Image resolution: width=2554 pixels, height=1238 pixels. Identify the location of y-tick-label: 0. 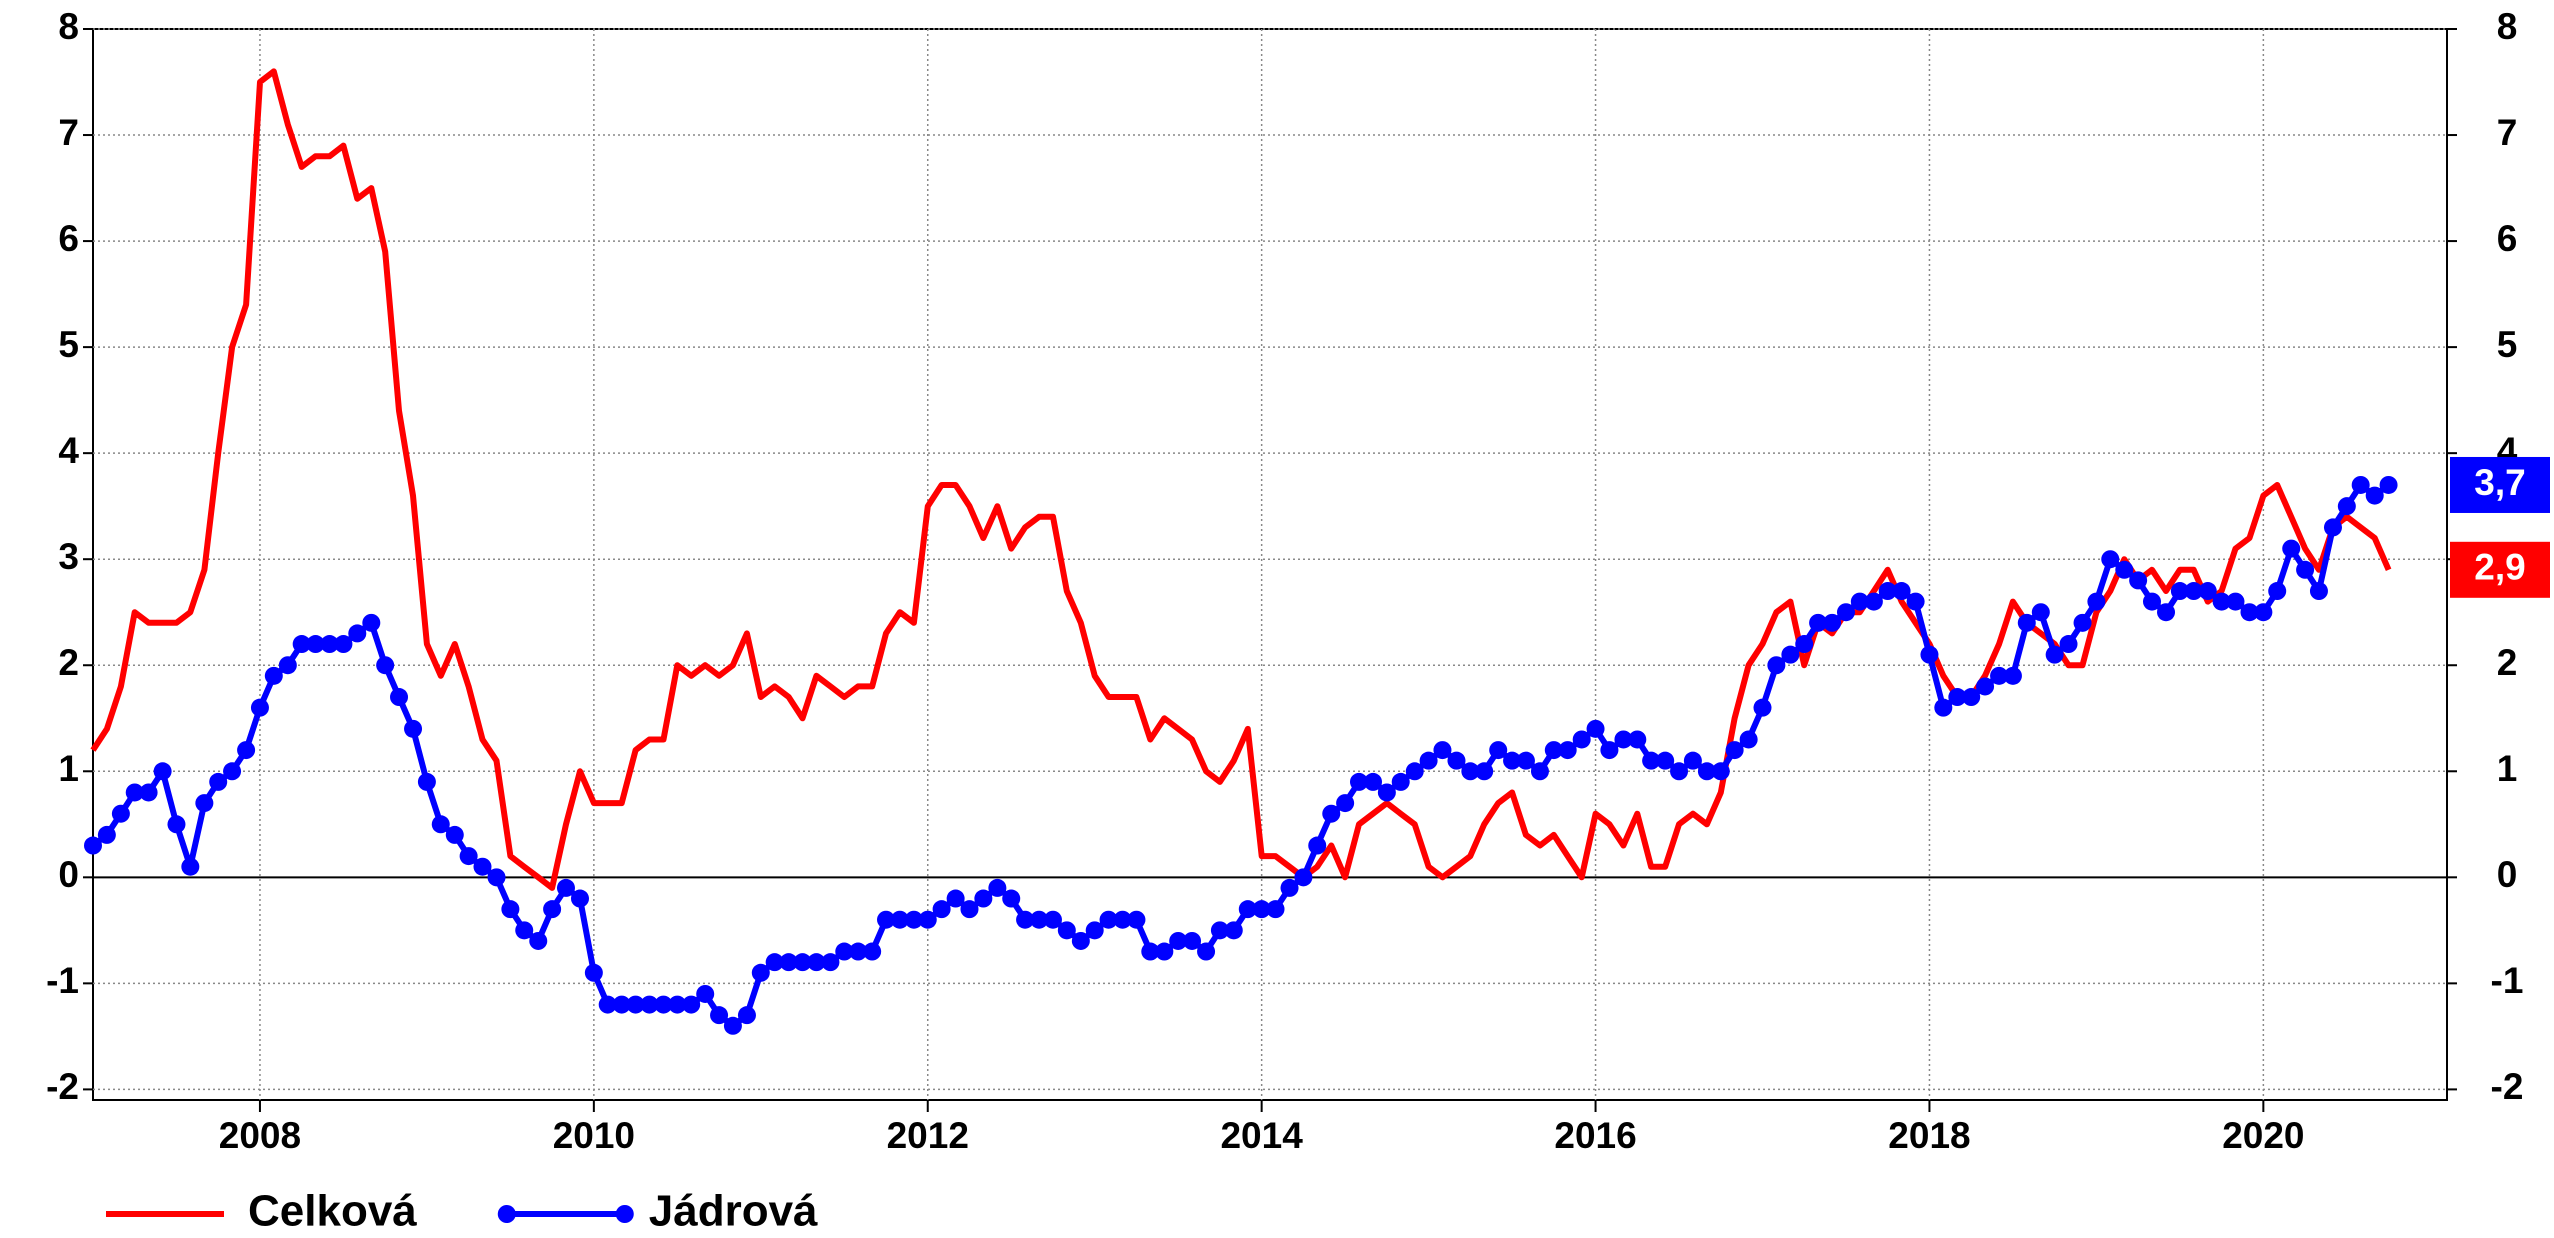
(68, 874).